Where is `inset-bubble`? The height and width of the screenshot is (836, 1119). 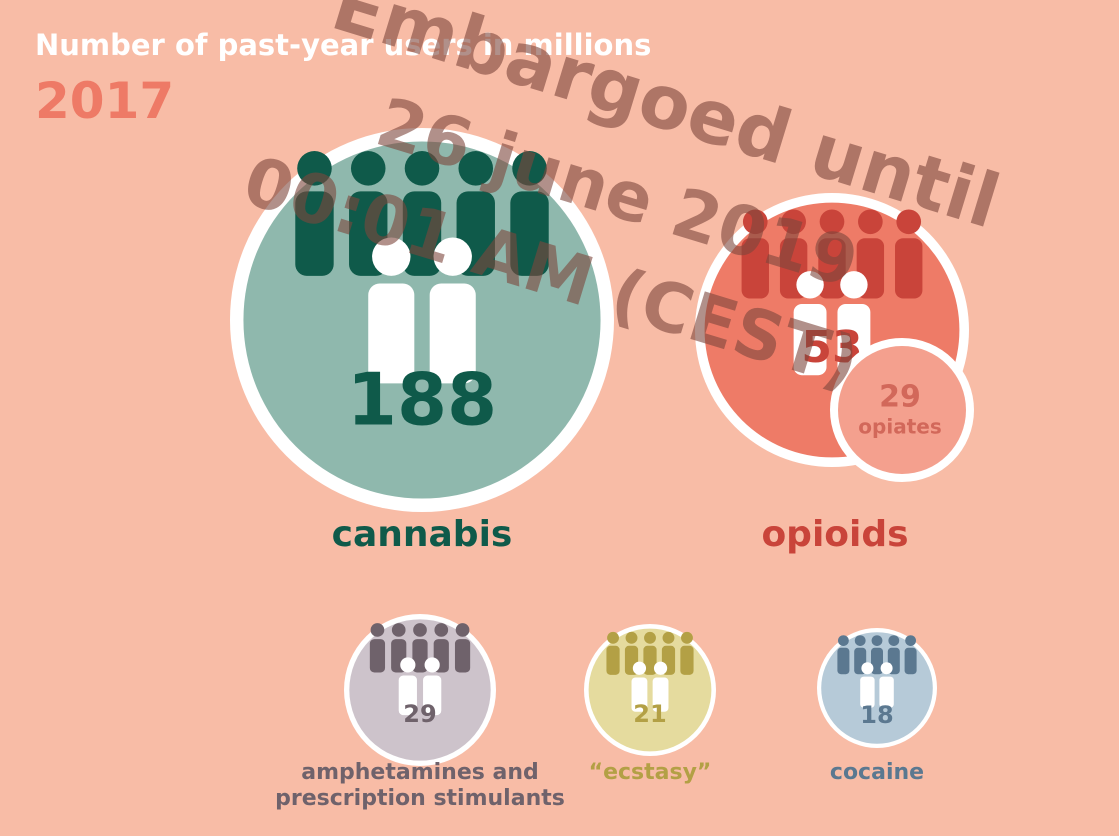
inset-bubble is located at coordinates (902, 410).